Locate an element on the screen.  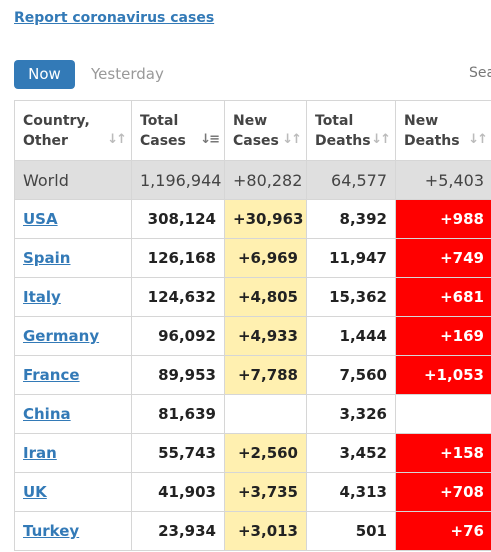
country-cell: Italy is located at coordinates (73, 297).